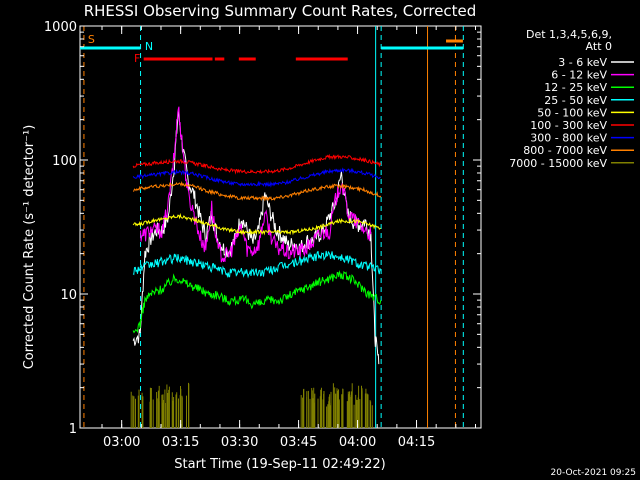 This screenshot has width=640, height=480. Describe the element at coordinates (416, 442) in the screenshot. I see `x-tick-label: 04:15` at that location.